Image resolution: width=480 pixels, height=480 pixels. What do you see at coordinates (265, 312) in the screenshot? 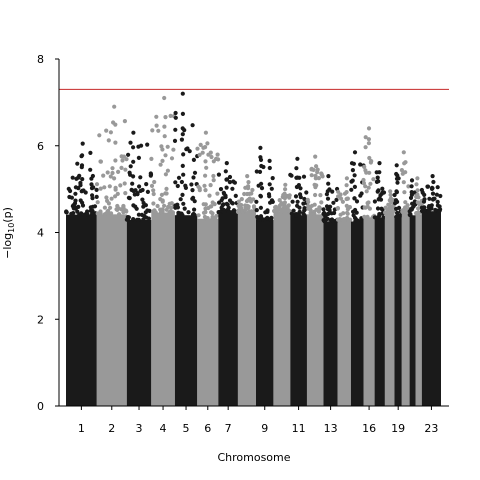
I see `chromosome-9-dense-points` at bounding box center [265, 312].